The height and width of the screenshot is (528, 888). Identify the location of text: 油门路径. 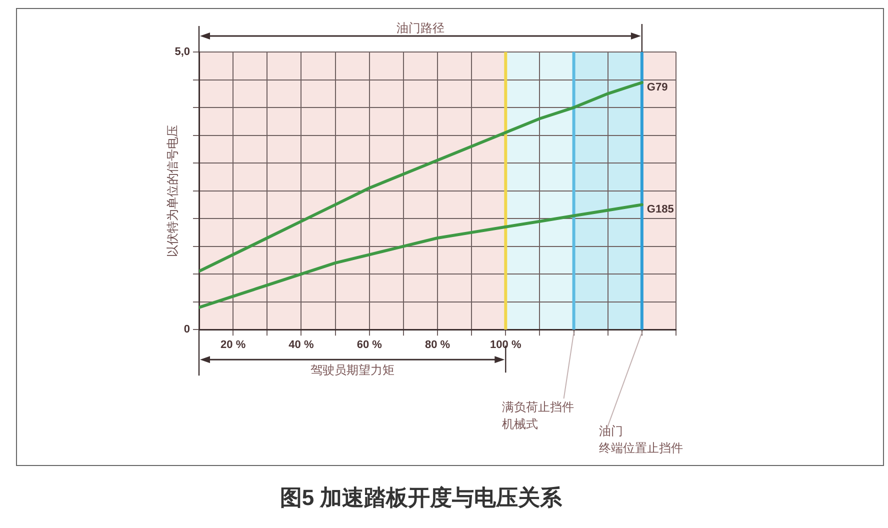
(420, 28).